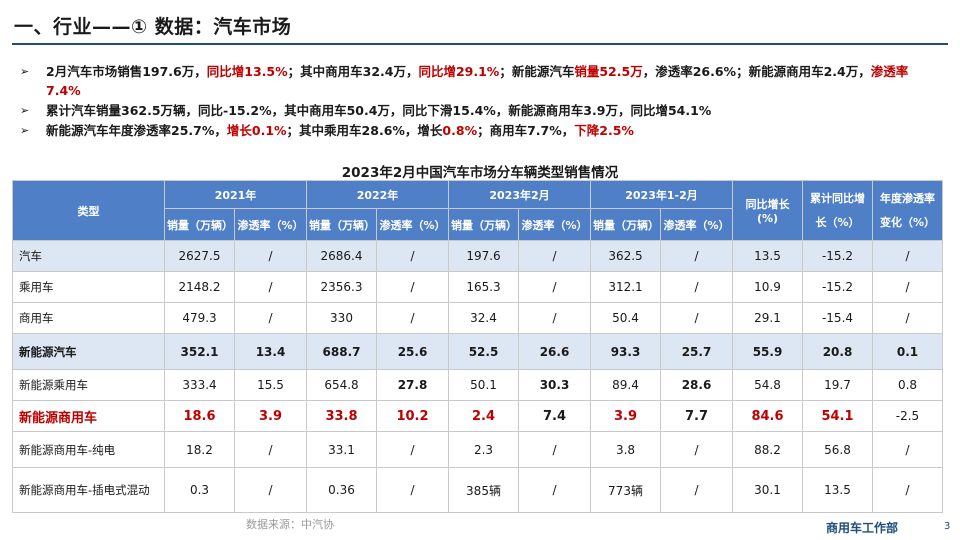 The width and height of the screenshot is (960, 540). Describe the element at coordinates (256, 130) in the screenshot. I see `bullet-segment-highlight: 增长0.1%` at that location.